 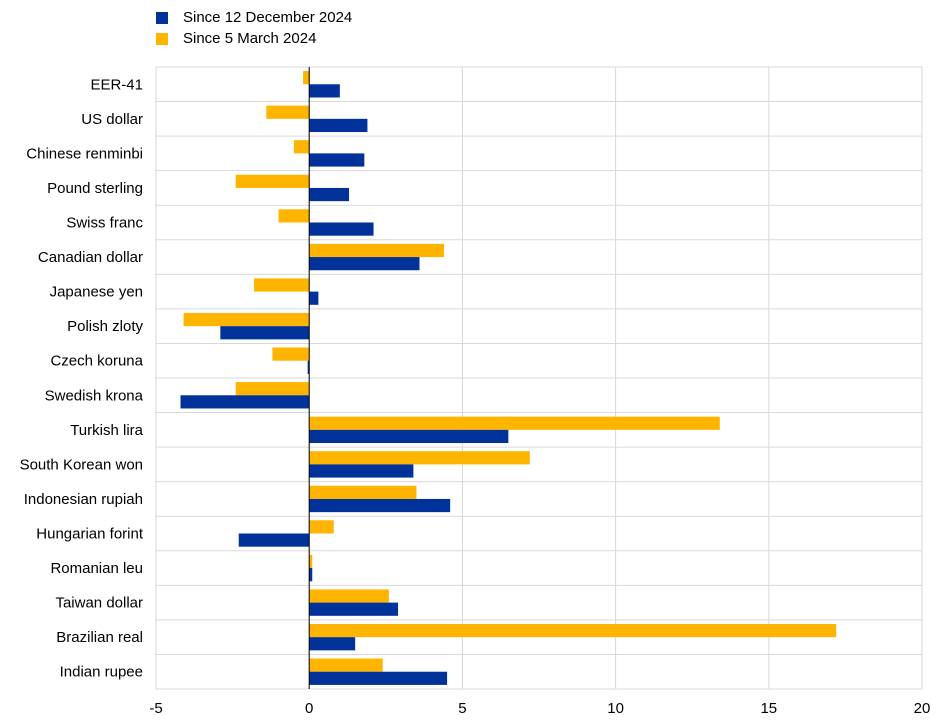 What do you see at coordinates (95, 188) in the screenshot?
I see `category-label: Pound sterling` at bounding box center [95, 188].